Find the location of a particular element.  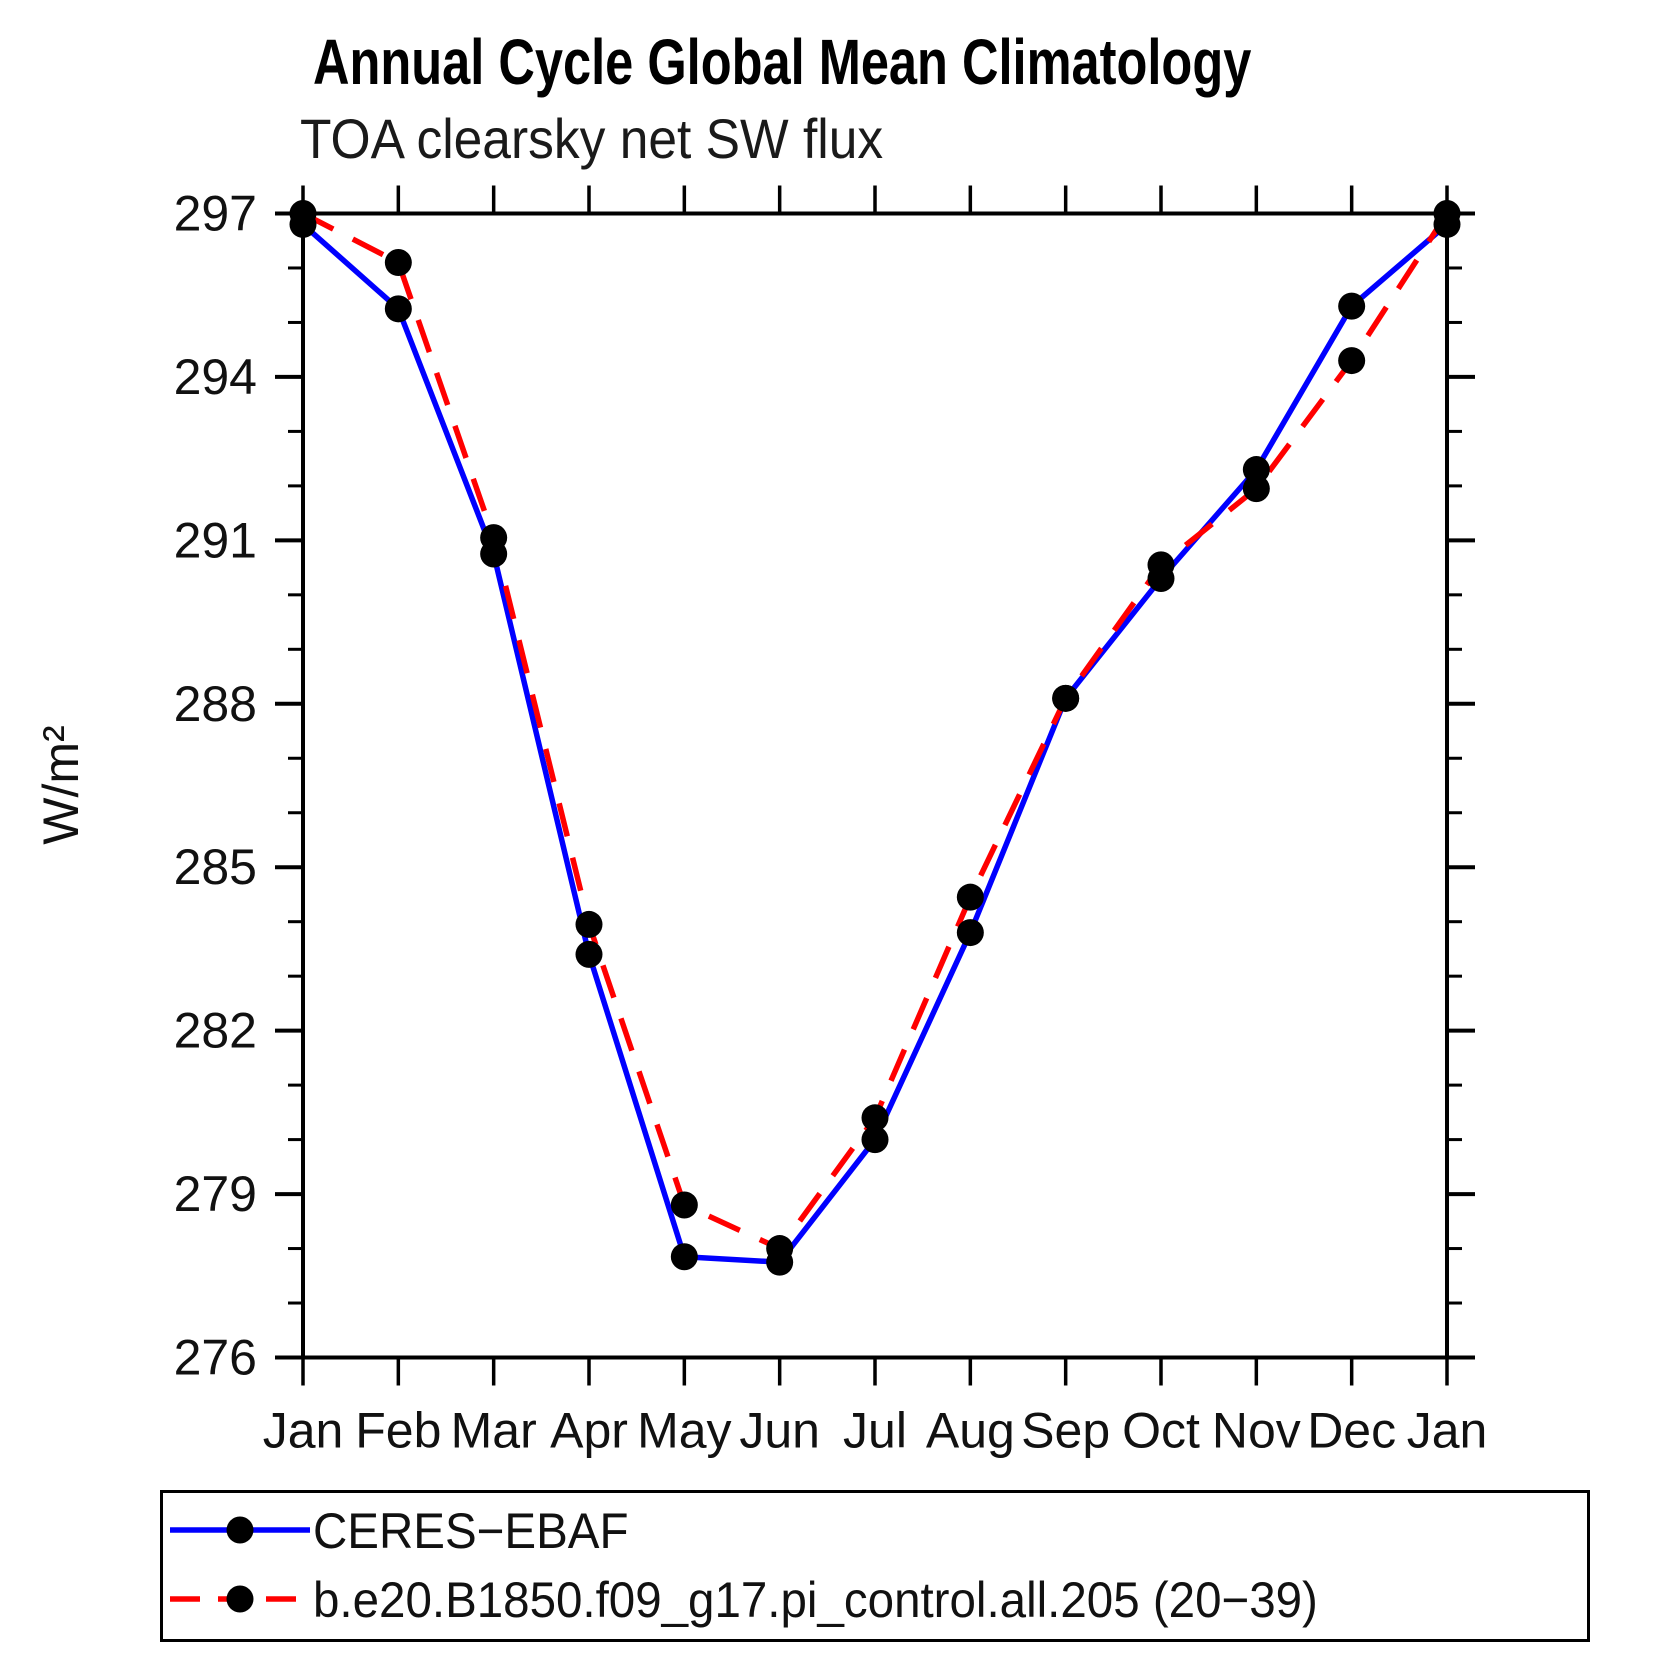

y-tick-label: 282 is located at coordinates (215, 1031).